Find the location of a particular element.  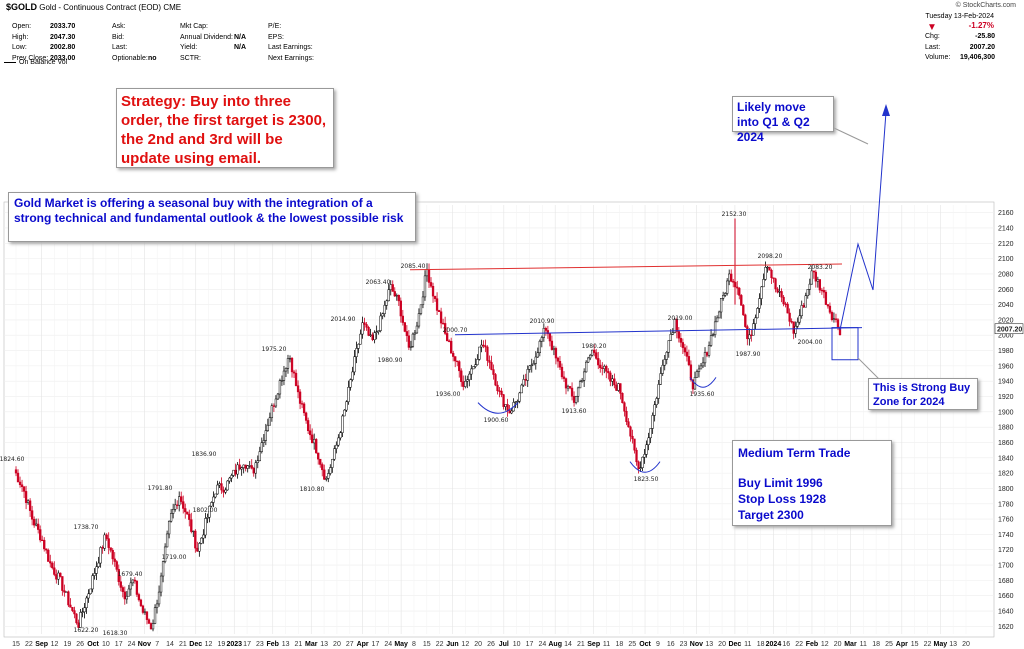

y-tick-label: 1880 is located at coordinates (1006, 428).